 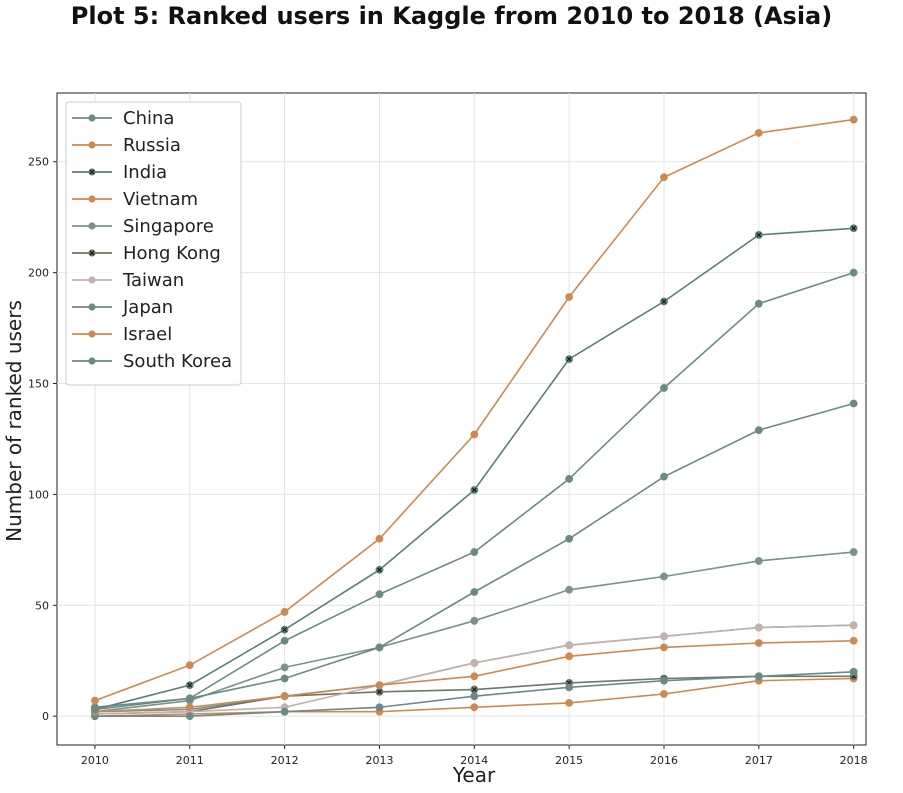 What do you see at coordinates (38, 384) in the screenshot?
I see `y-tick-label: 150` at bounding box center [38, 384].